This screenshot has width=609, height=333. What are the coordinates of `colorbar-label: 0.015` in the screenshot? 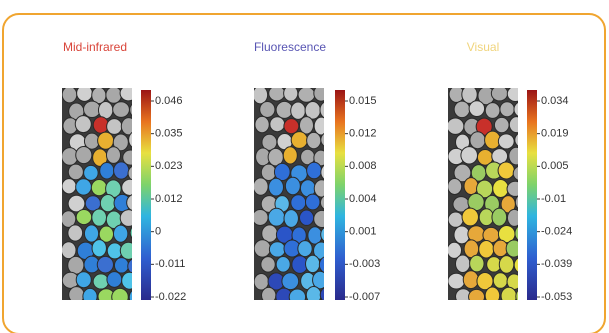 It's located at (363, 101).